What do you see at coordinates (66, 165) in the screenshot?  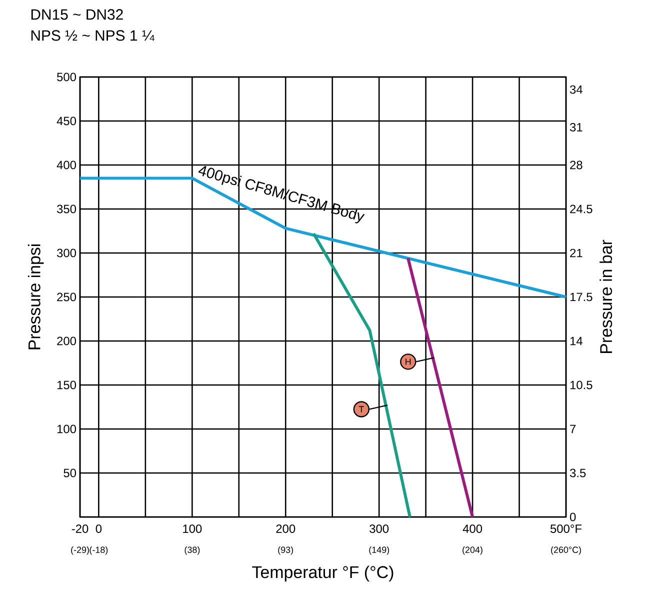 I see `y-tick-label: 400` at bounding box center [66, 165].